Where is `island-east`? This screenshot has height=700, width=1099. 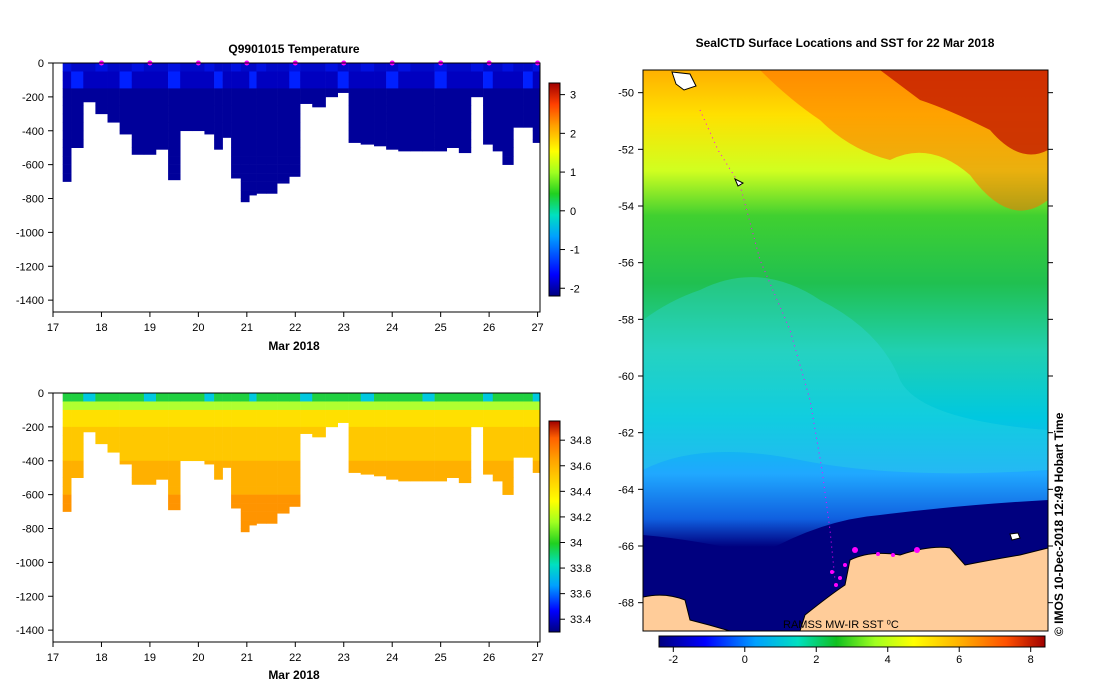
island-east is located at coordinates (1015, 536).